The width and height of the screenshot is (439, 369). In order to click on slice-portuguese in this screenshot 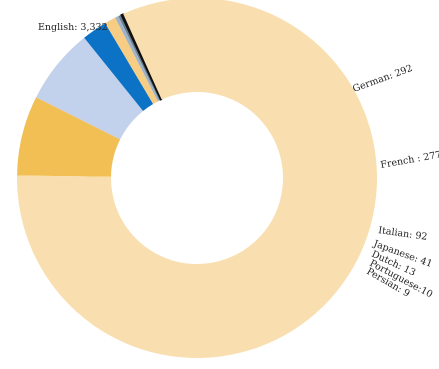, I will do `click(139, 57)`.